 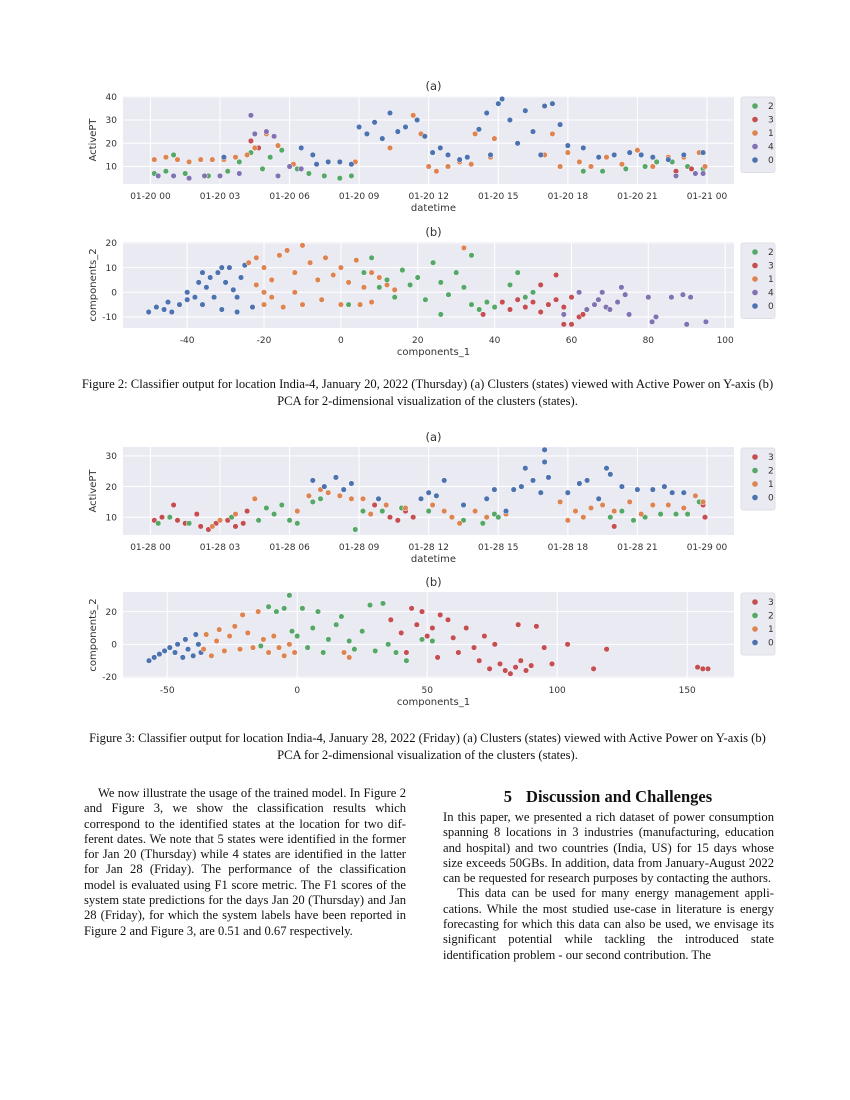 What do you see at coordinates (112, 121) in the screenshot?
I see `y-tick-label: 30` at bounding box center [112, 121].